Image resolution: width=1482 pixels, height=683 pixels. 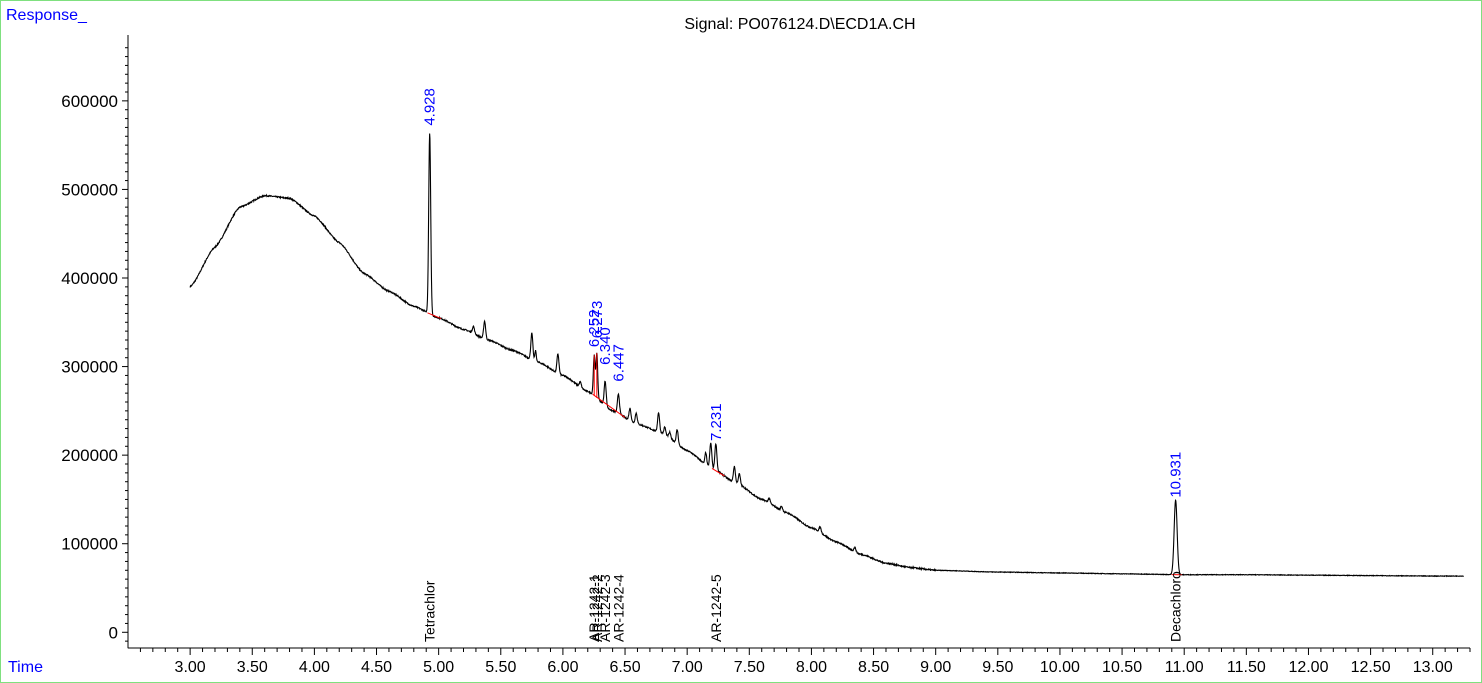 What do you see at coordinates (252, 667) in the screenshot?
I see `x-tick-label: 3.50` at bounding box center [252, 667].